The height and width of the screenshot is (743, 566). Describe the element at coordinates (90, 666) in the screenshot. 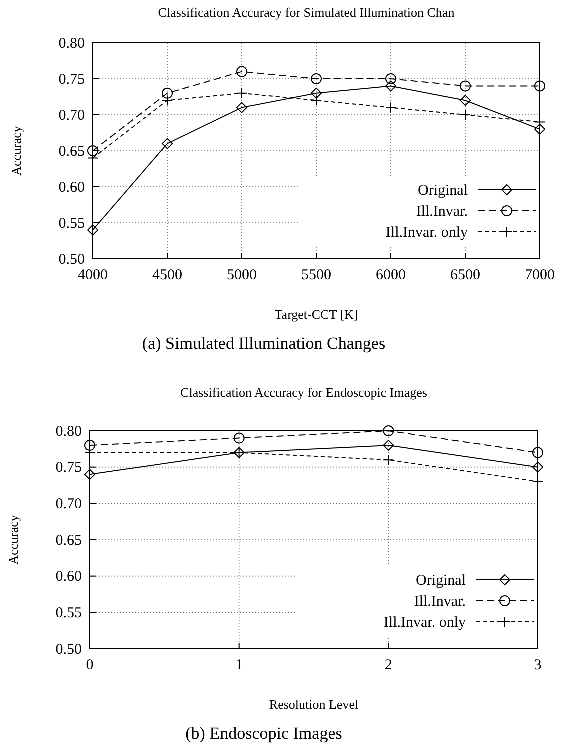

I see `x-tick-label: 0` at that location.